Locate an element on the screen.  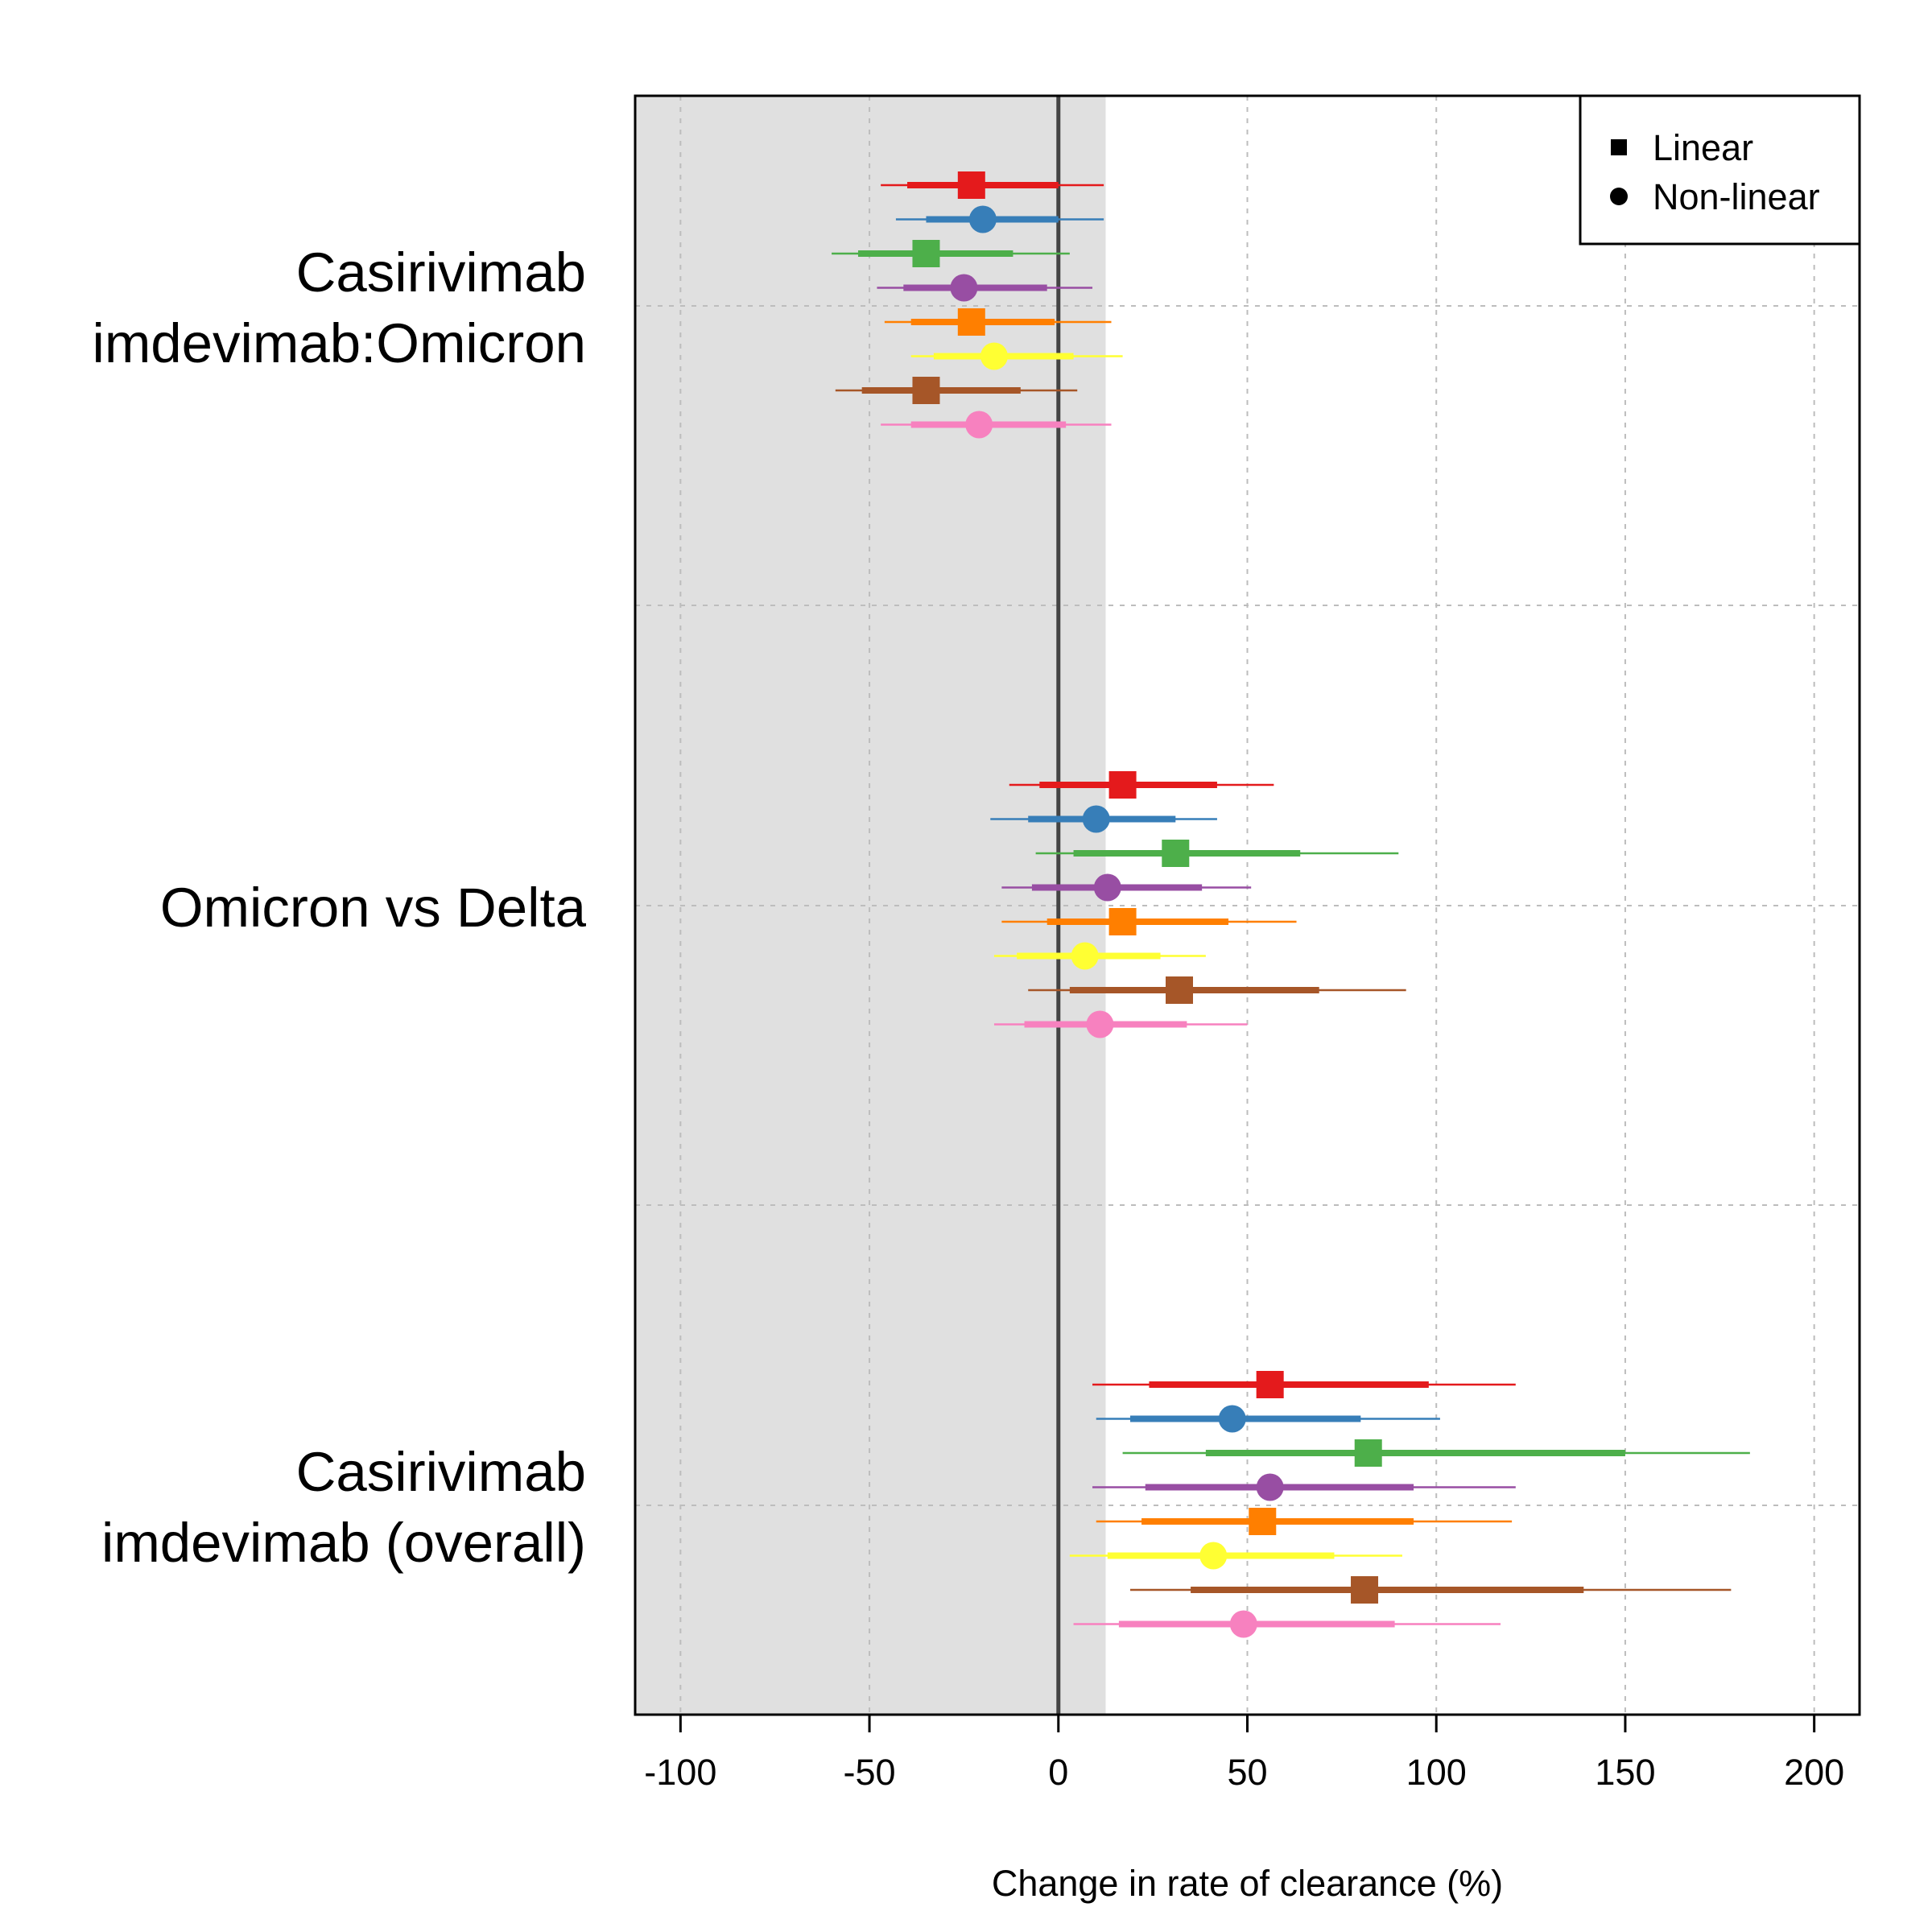
group-label-0-line-1: imdevimab:Omicron is located at coordinates (340, 343).